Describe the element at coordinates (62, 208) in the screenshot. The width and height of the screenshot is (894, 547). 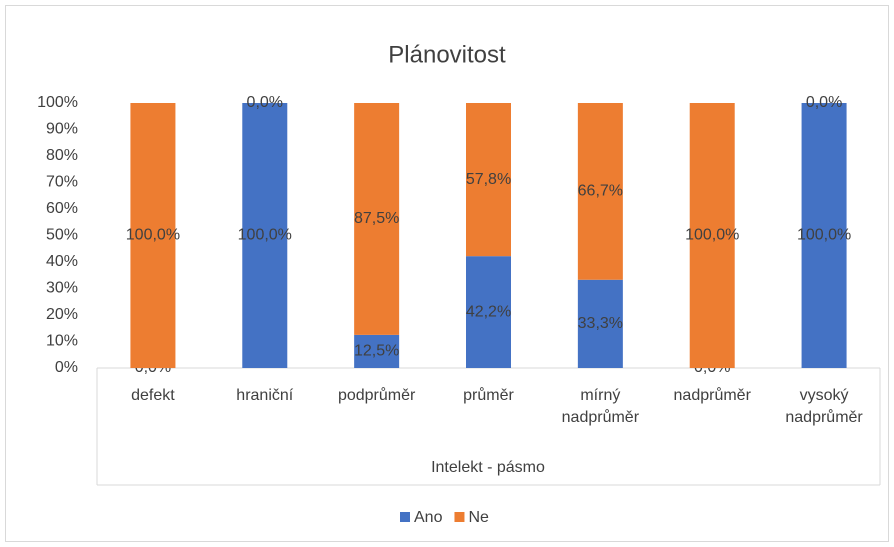
I see `y-tick-label: 60%` at that location.